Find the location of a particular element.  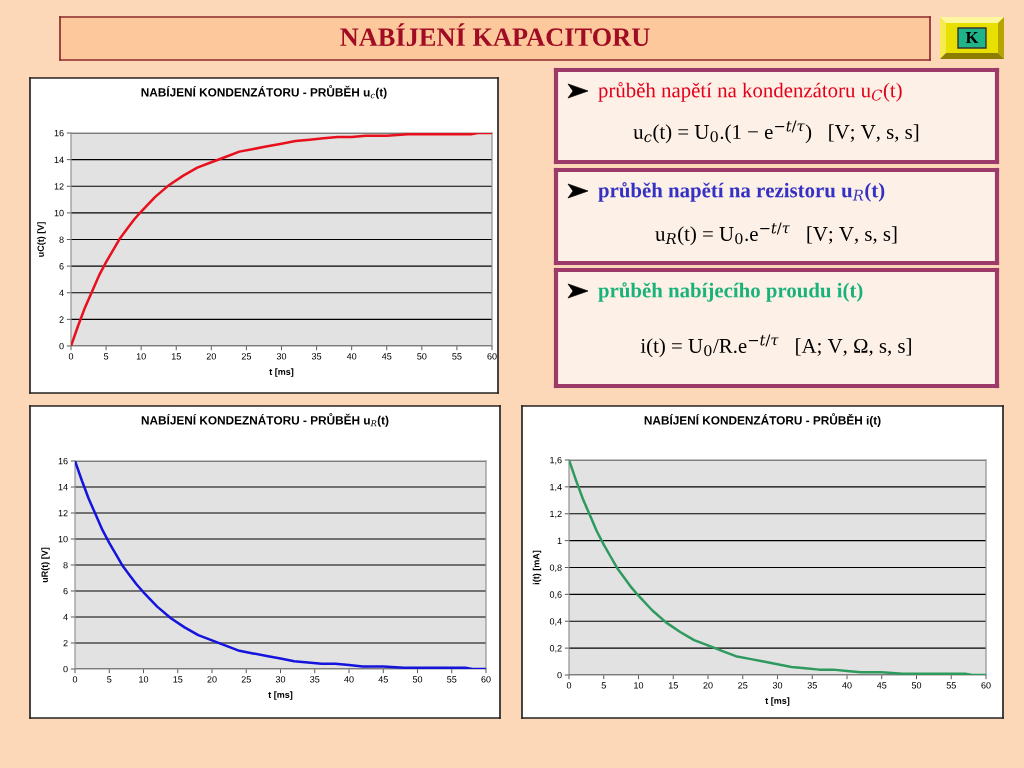

text: i(t) = U$_{0}$/R.e$^{−t/τ}$ [A; V, Ω, s, s] is located at coordinates (775, 346).